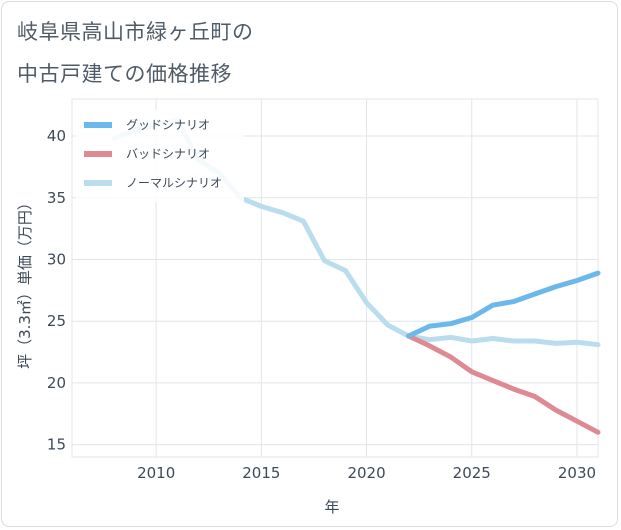 The height and width of the screenshot is (530, 621). Describe the element at coordinates (331, 507) in the screenshot. I see `x-axis-title: 年` at that location.